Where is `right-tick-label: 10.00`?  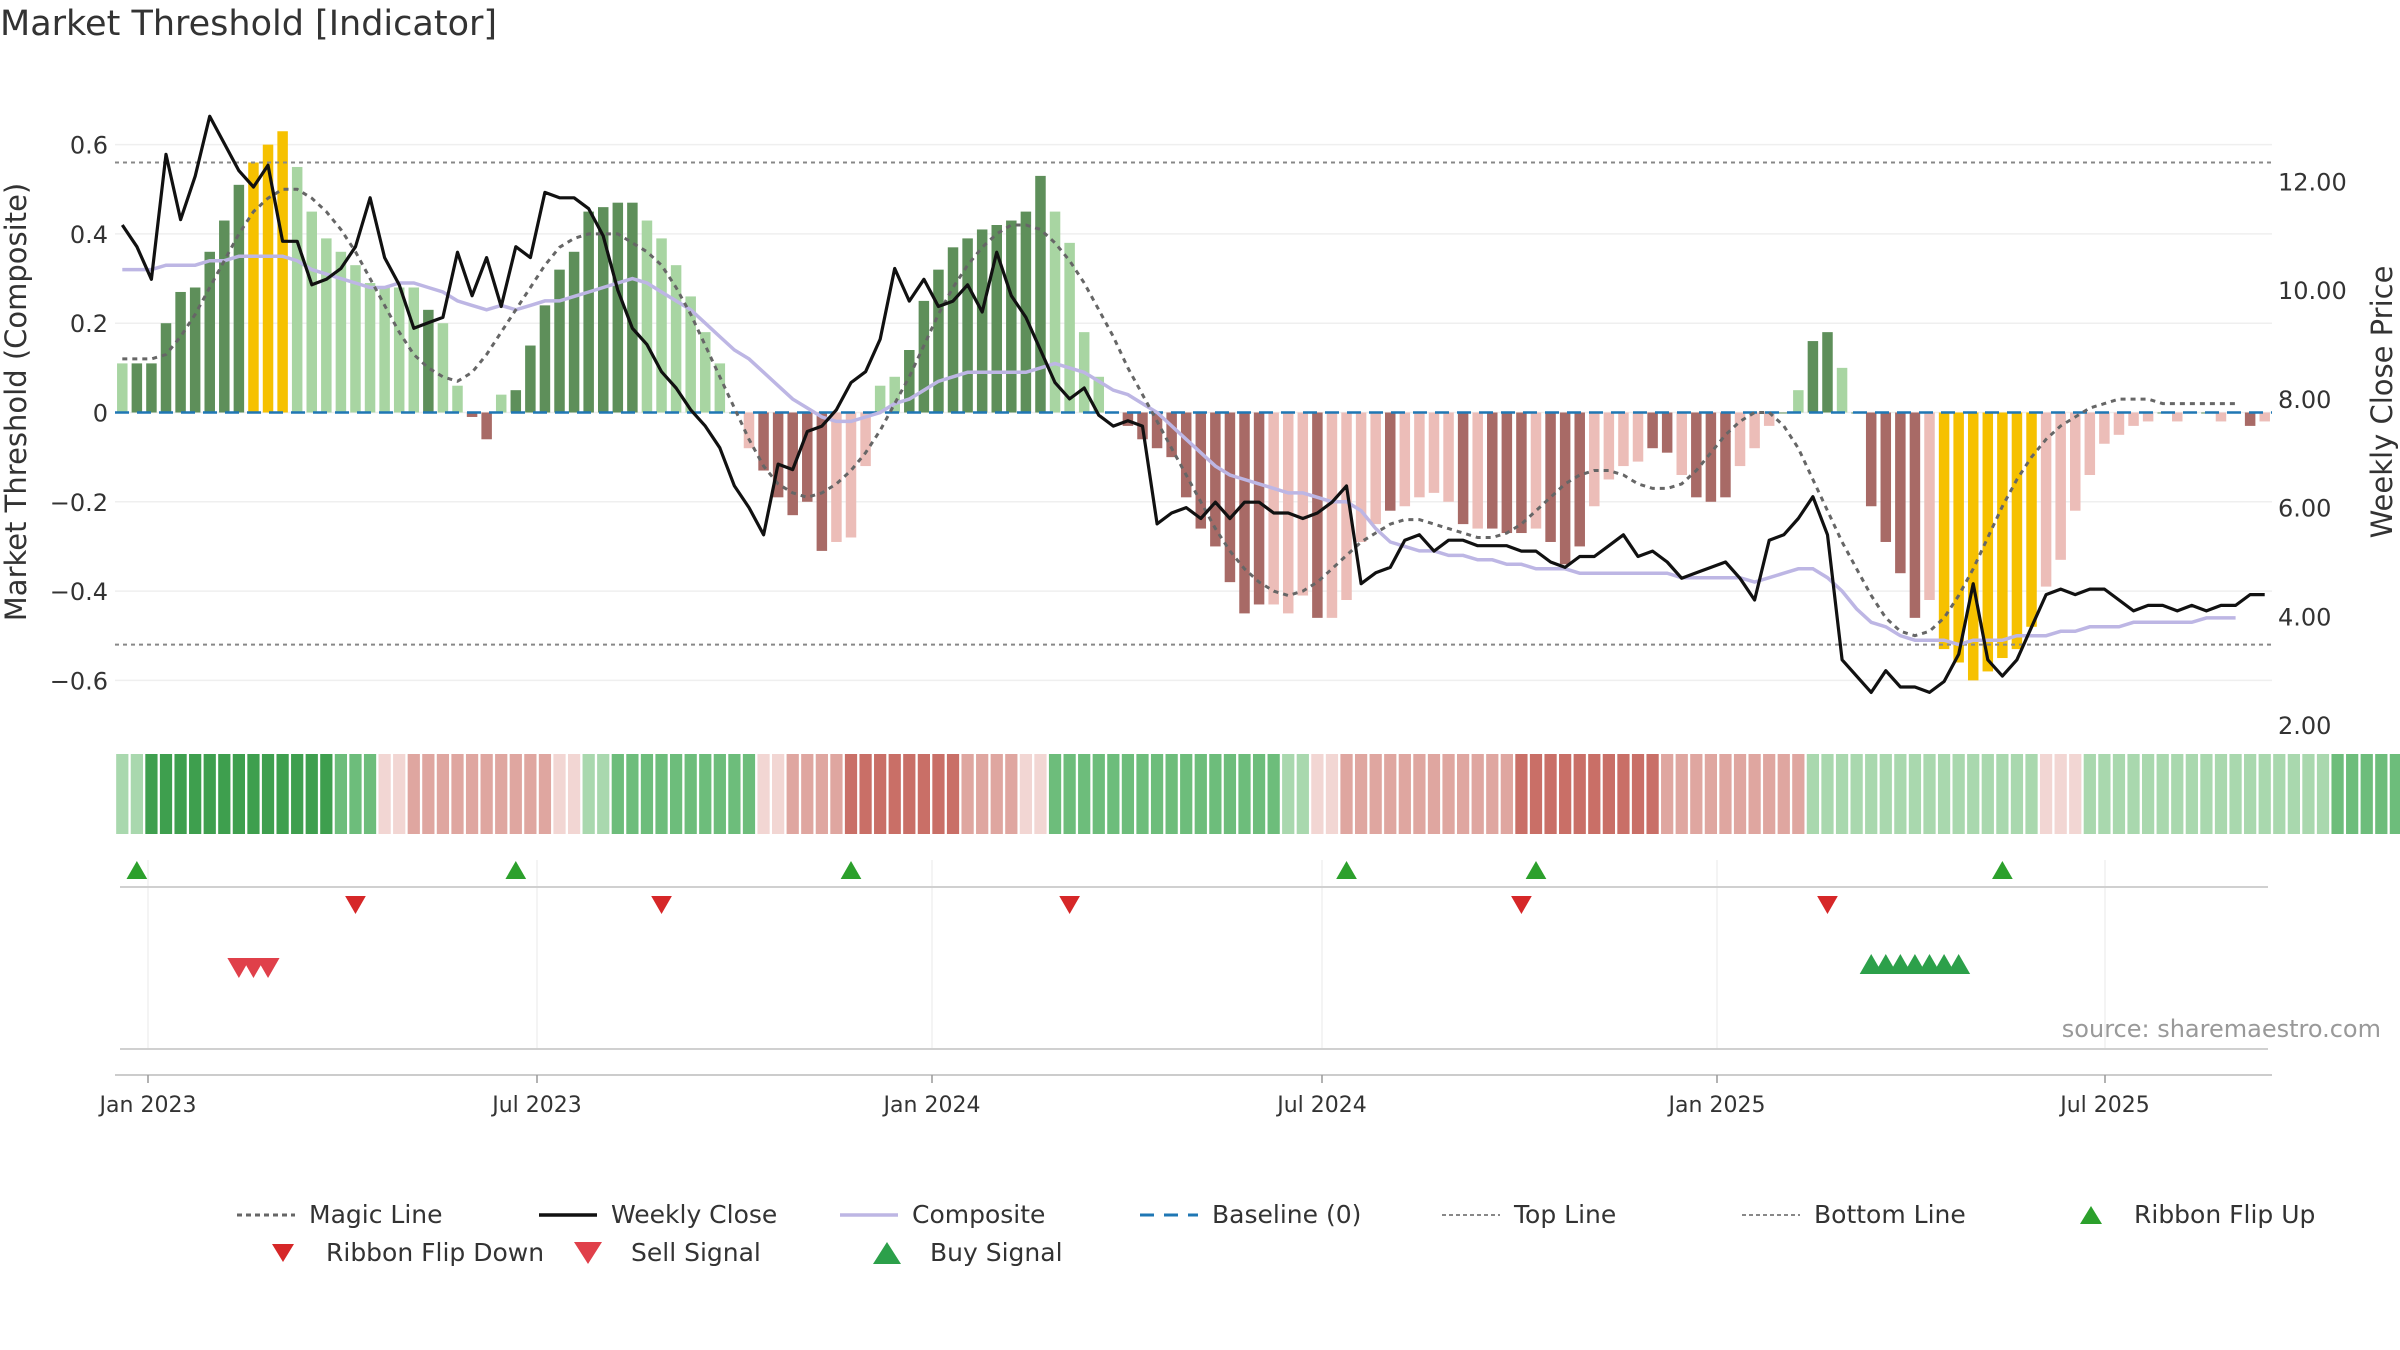 right-tick-label: 10.00 is located at coordinates (2312, 291).